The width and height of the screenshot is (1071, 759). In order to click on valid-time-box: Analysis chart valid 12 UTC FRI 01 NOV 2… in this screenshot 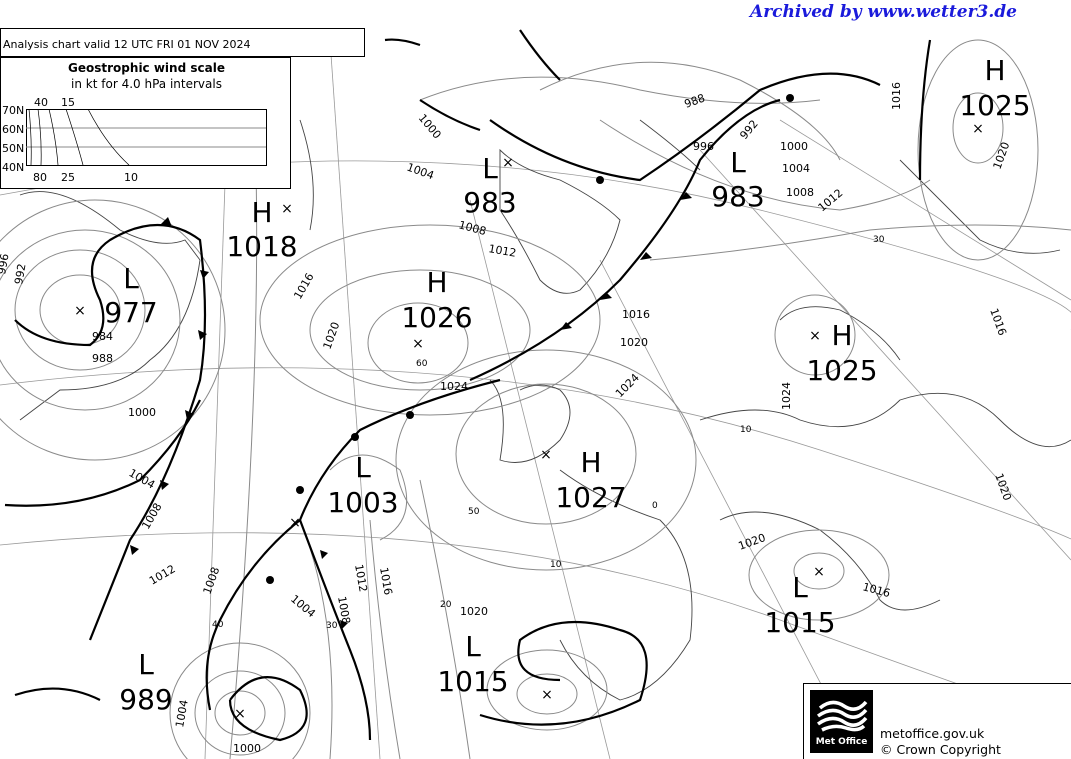, I will do `click(182, 42)`.